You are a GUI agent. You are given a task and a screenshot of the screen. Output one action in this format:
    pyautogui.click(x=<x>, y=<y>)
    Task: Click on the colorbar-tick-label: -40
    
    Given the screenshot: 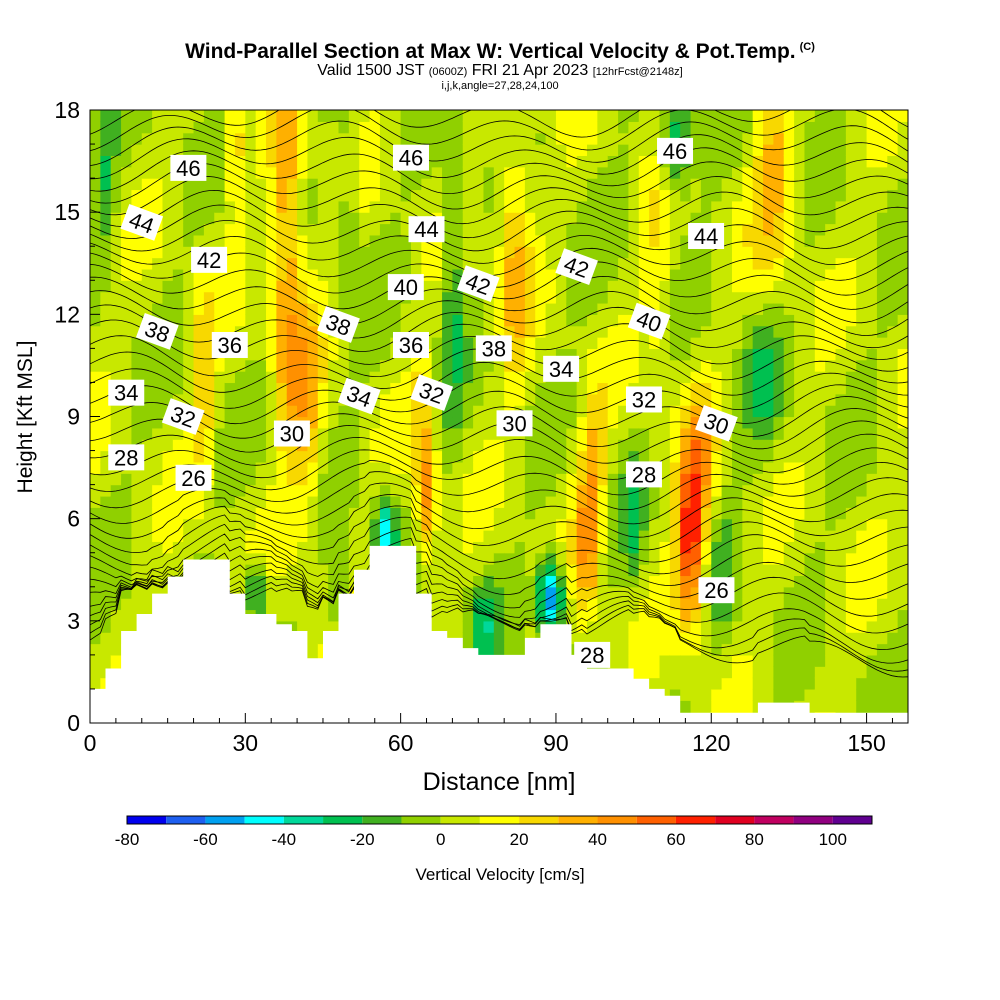 What is the action you would take?
    pyautogui.click(x=284, y=839)
    